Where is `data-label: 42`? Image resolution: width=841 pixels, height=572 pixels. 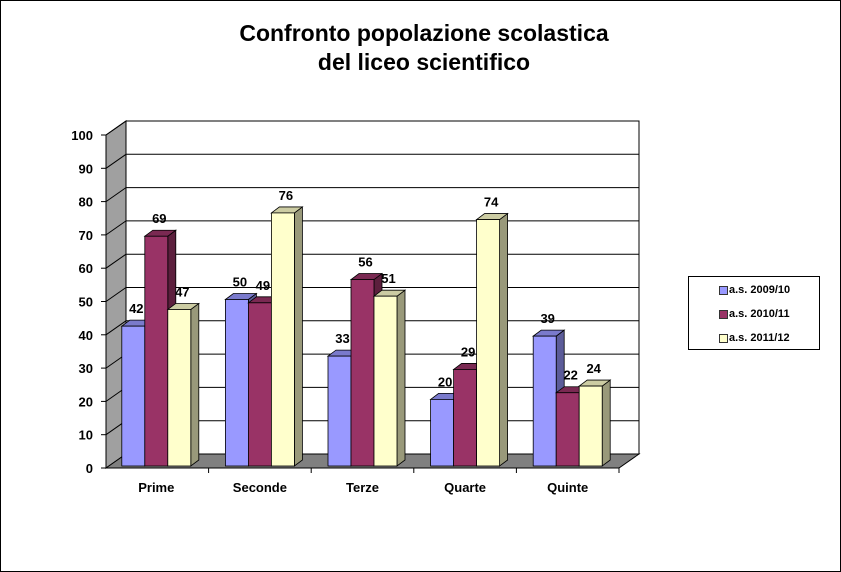
data-label: 42 is located at coordinates (136, 308).